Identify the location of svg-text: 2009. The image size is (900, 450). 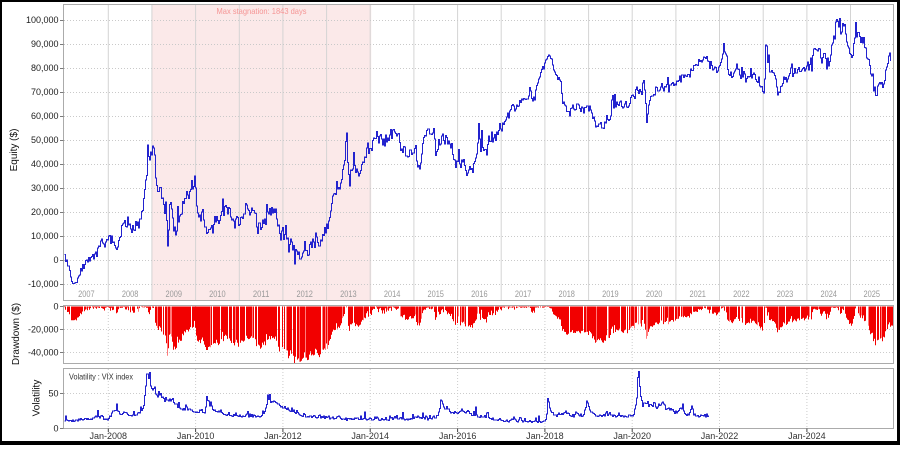
(174, 294).